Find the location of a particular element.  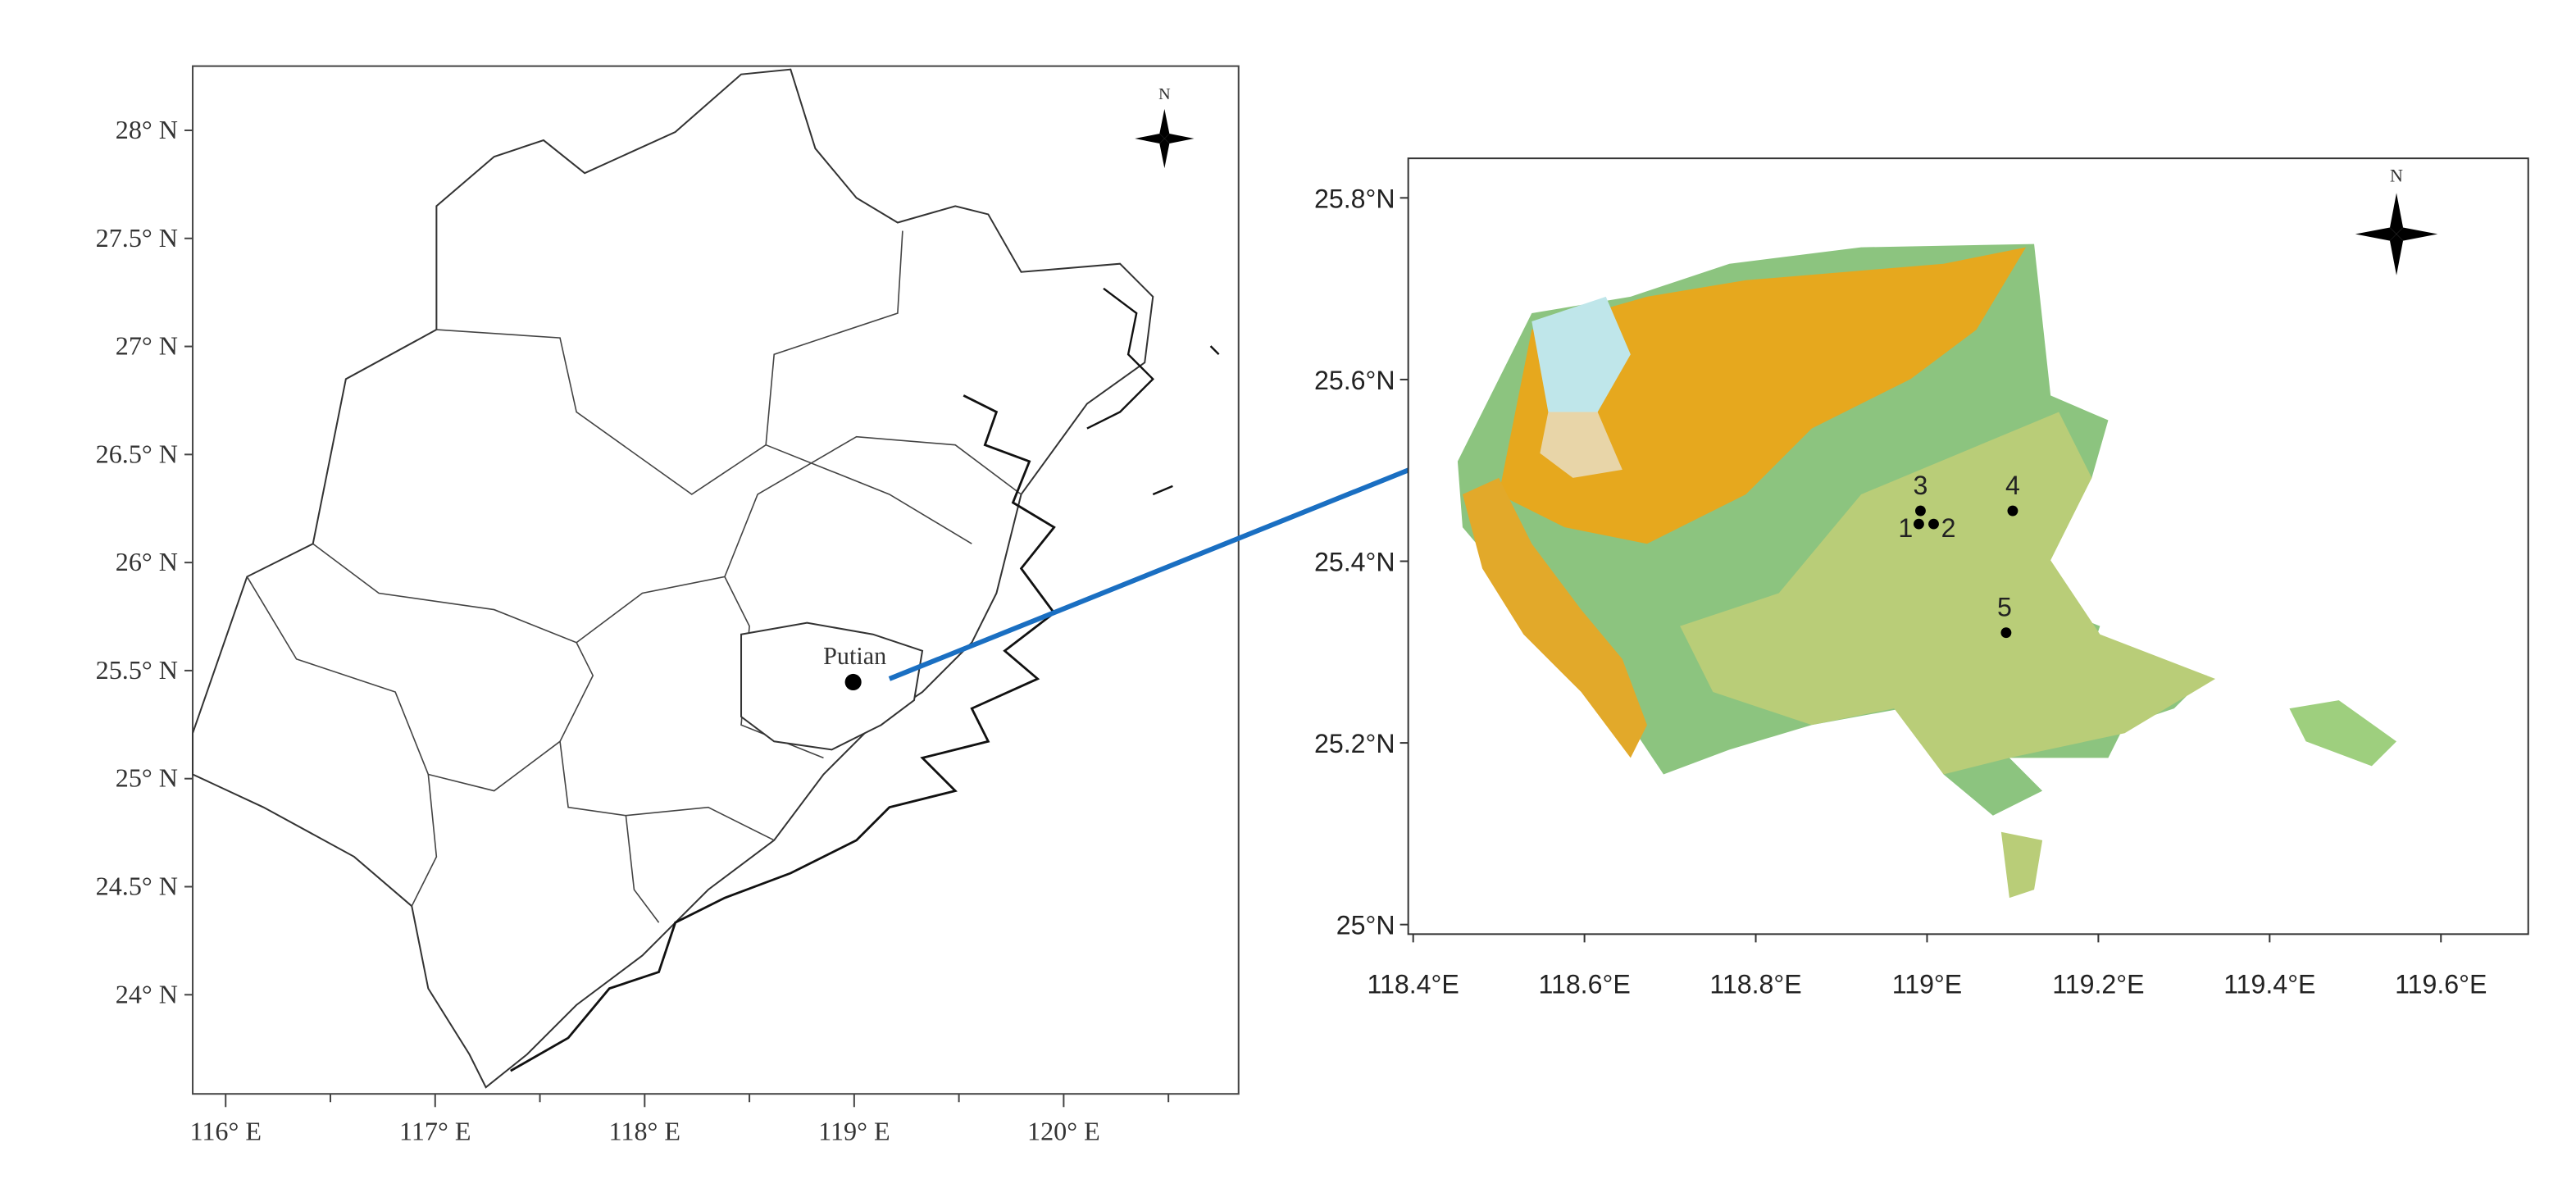

x-tick-label: 118.6°E is located at coordinates (1584, 984).